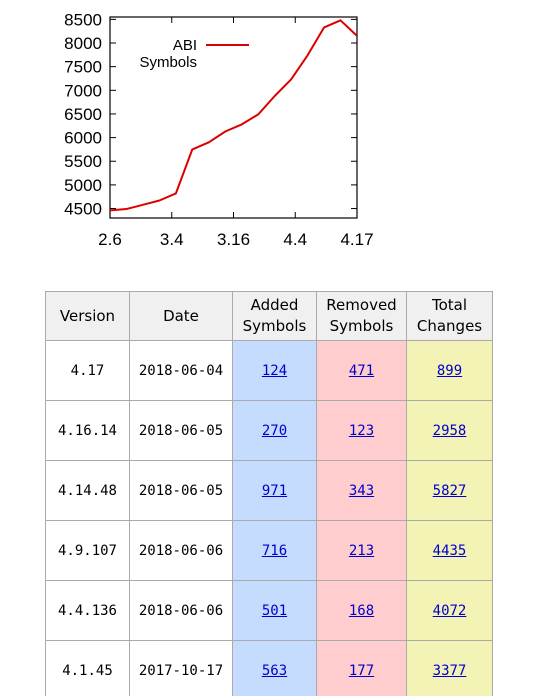 The height and width of the screenshot is (696, 540). I want to click on total-cell: 4435, so click(449, 550).